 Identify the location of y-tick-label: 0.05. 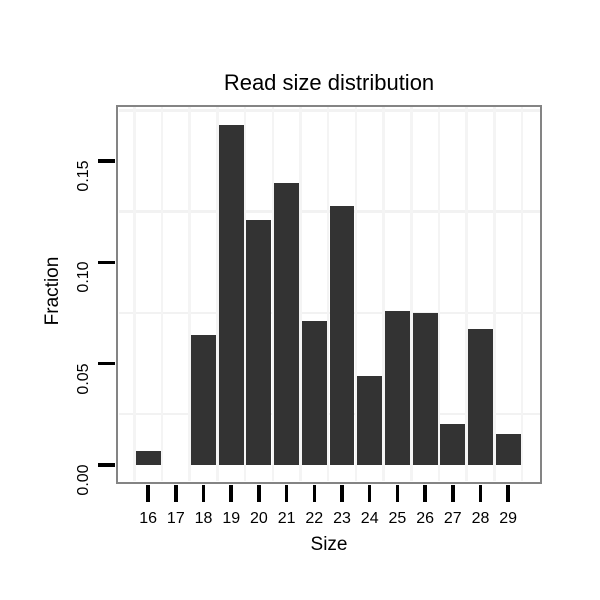
(83, 378).